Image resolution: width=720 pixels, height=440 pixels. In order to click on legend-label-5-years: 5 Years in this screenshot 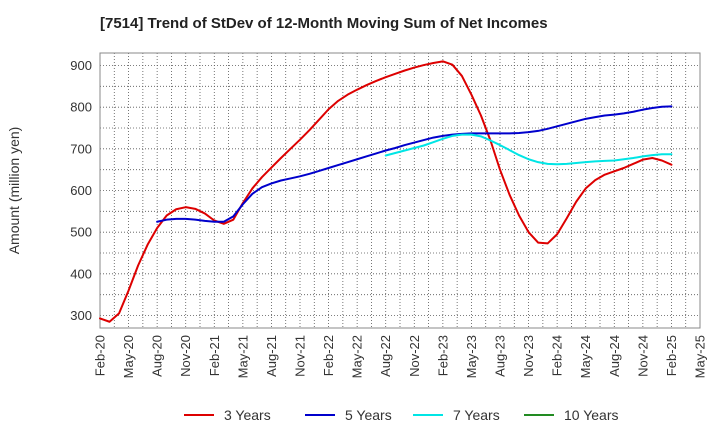, I will do `click(368, 415)`.